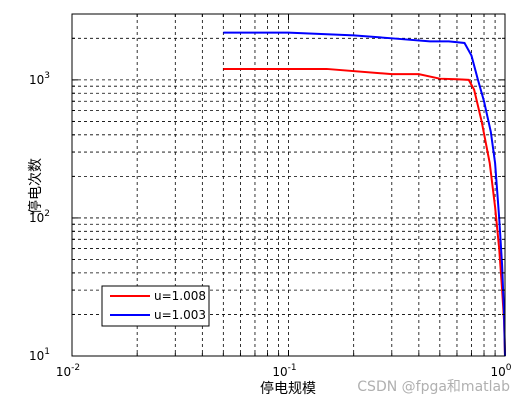 The width and height of the screenshot is (522, 408). What do you see at coordinates (39, 355) in the screenshot?
I see `y-tick-label: 10¹` at bounding box center [39, 355].